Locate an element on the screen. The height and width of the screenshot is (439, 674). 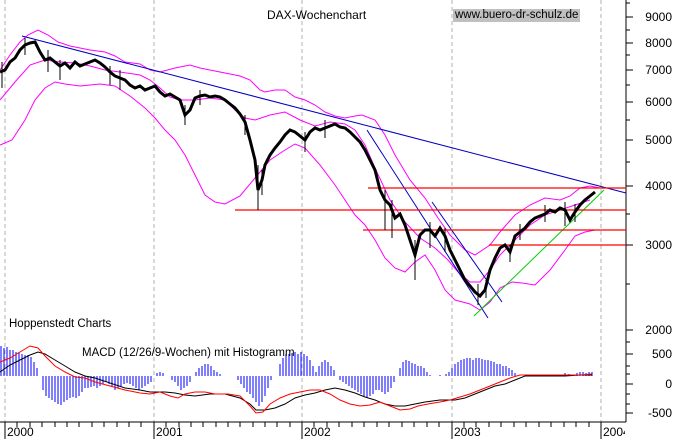
y-tick-8000: 8000 is located at coordinates (658, 43).